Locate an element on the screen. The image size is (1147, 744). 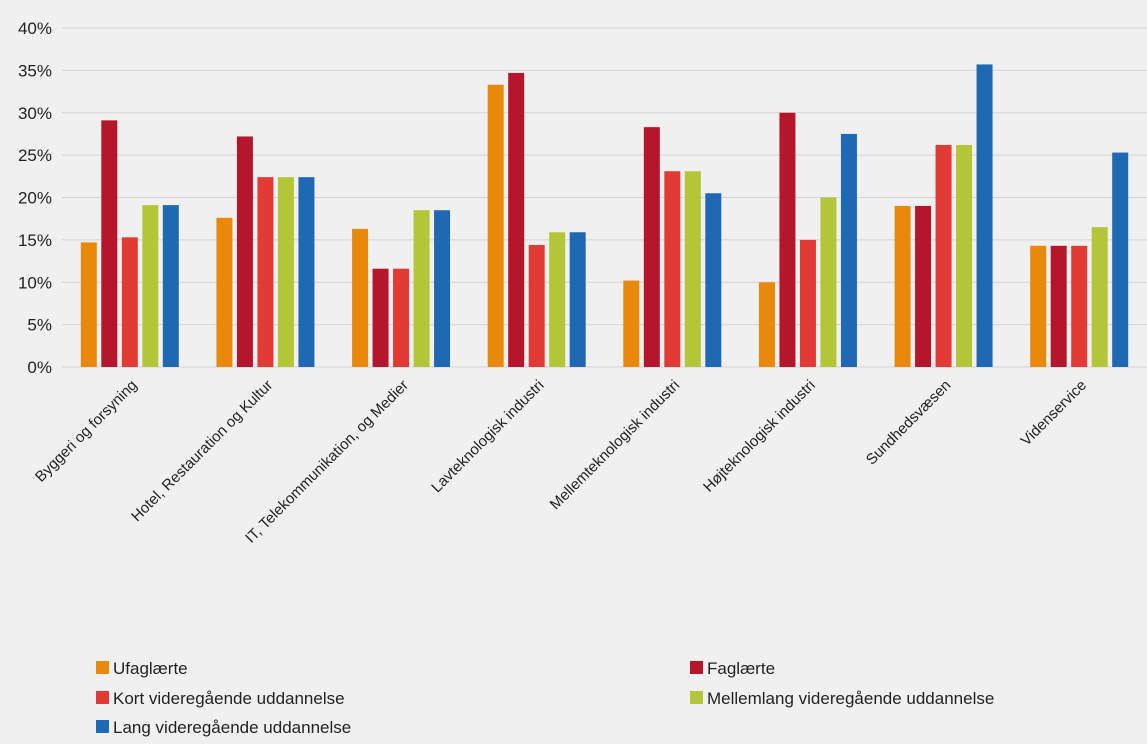
legend-label: Faglærte is located at coordinates (741, 668).